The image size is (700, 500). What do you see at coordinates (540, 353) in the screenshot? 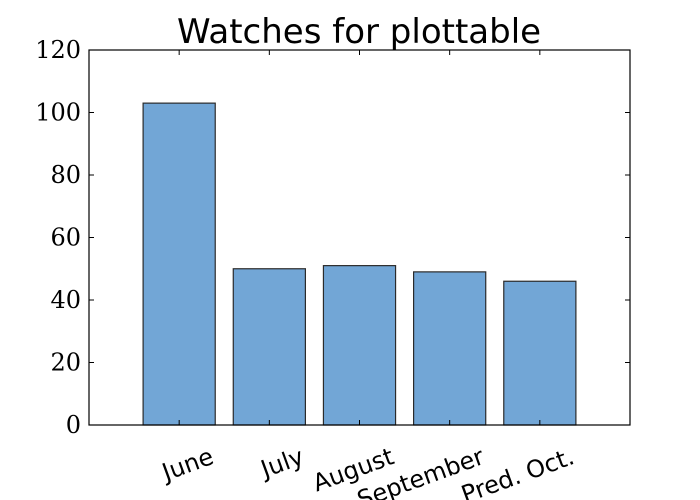
I see `bar-pred-oct` at bounding box center [540, 353].